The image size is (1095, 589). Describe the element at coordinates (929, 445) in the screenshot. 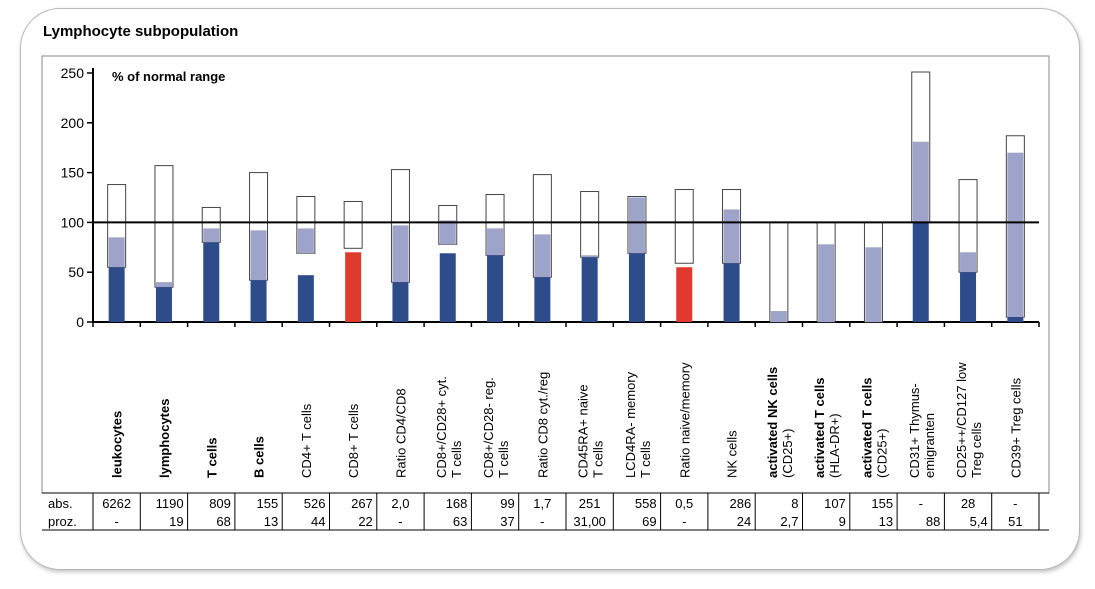

I see `category-sublabel: emigranten` at that location.